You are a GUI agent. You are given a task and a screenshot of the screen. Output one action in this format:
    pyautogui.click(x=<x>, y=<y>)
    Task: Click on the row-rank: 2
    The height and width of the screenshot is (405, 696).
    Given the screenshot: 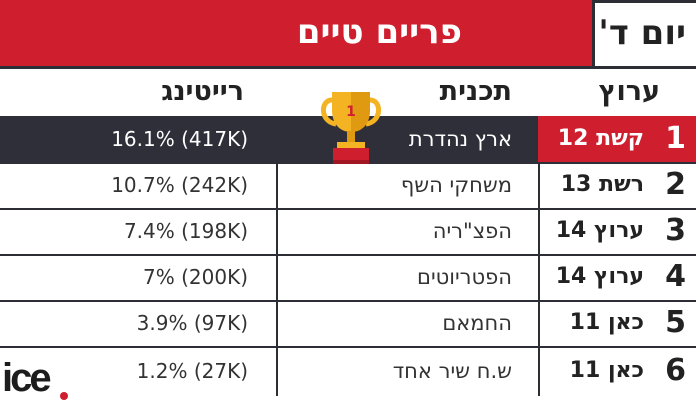 What is the action you would take?
    pyautogui.click(x=675, y=184)
    